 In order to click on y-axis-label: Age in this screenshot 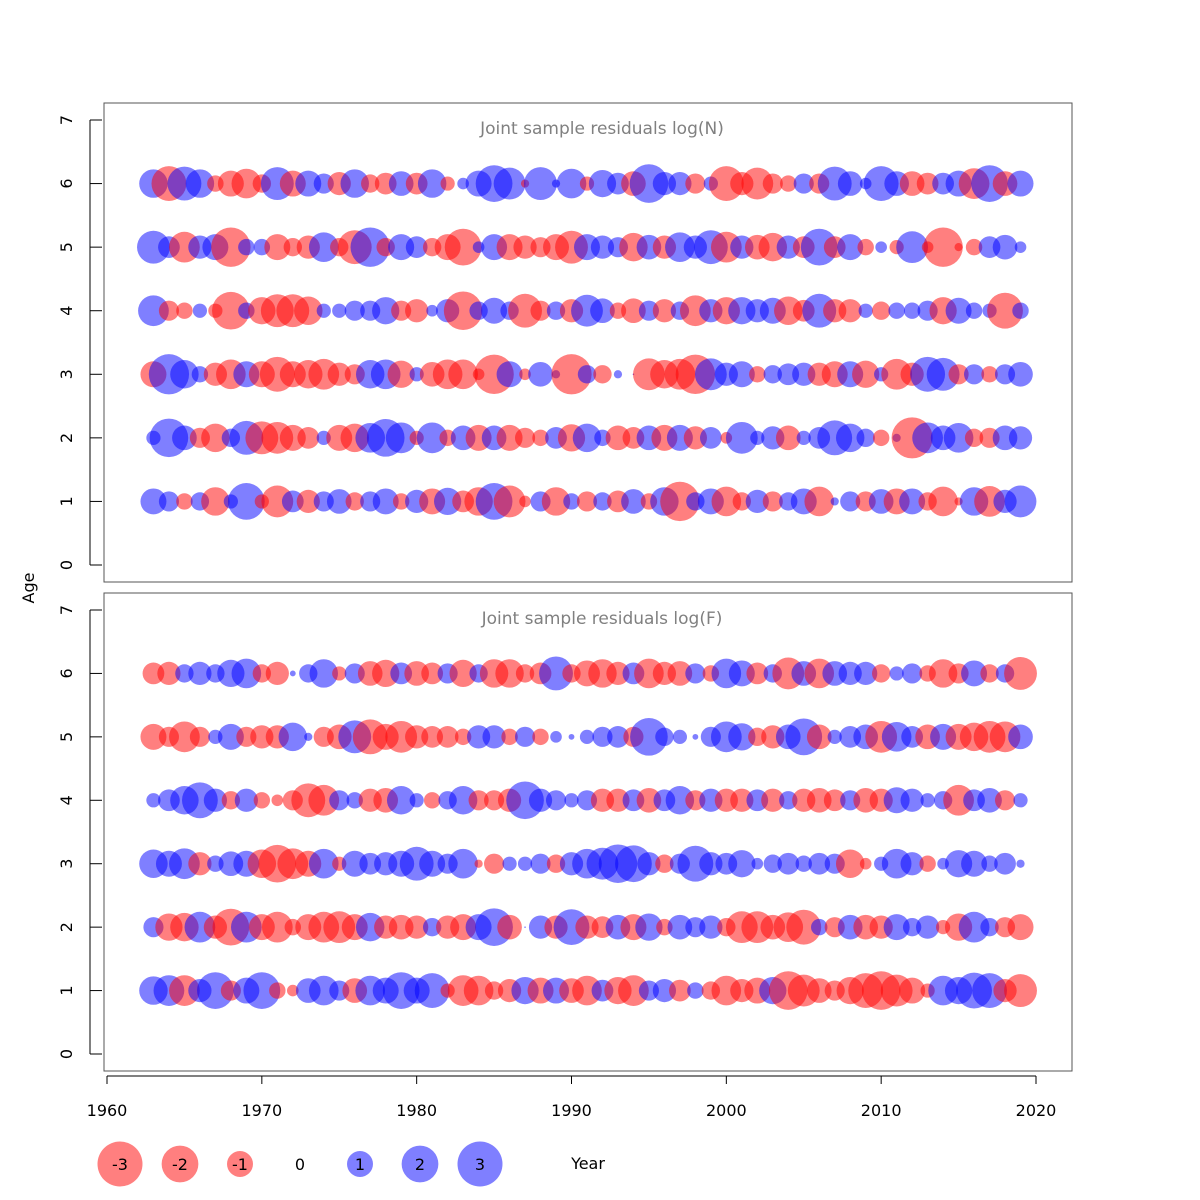, I will do `click(28, 588)`.